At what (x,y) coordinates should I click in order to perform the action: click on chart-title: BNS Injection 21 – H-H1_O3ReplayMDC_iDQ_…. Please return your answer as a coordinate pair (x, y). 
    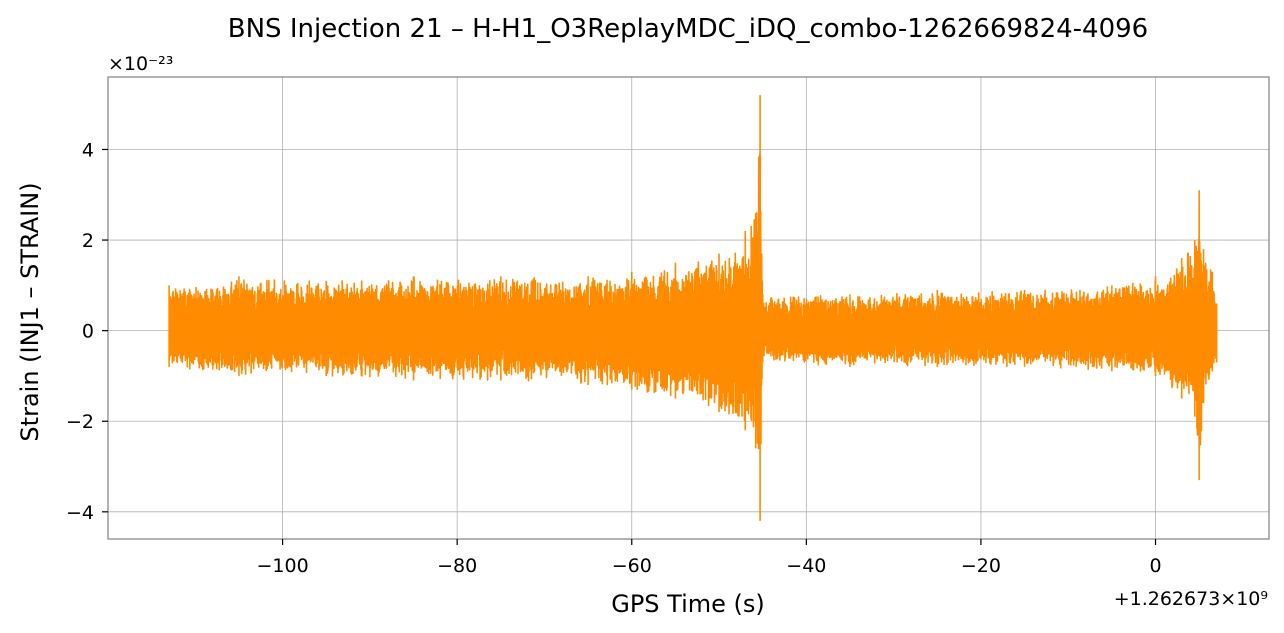
    Looking at the image, I should click on (688, 29).